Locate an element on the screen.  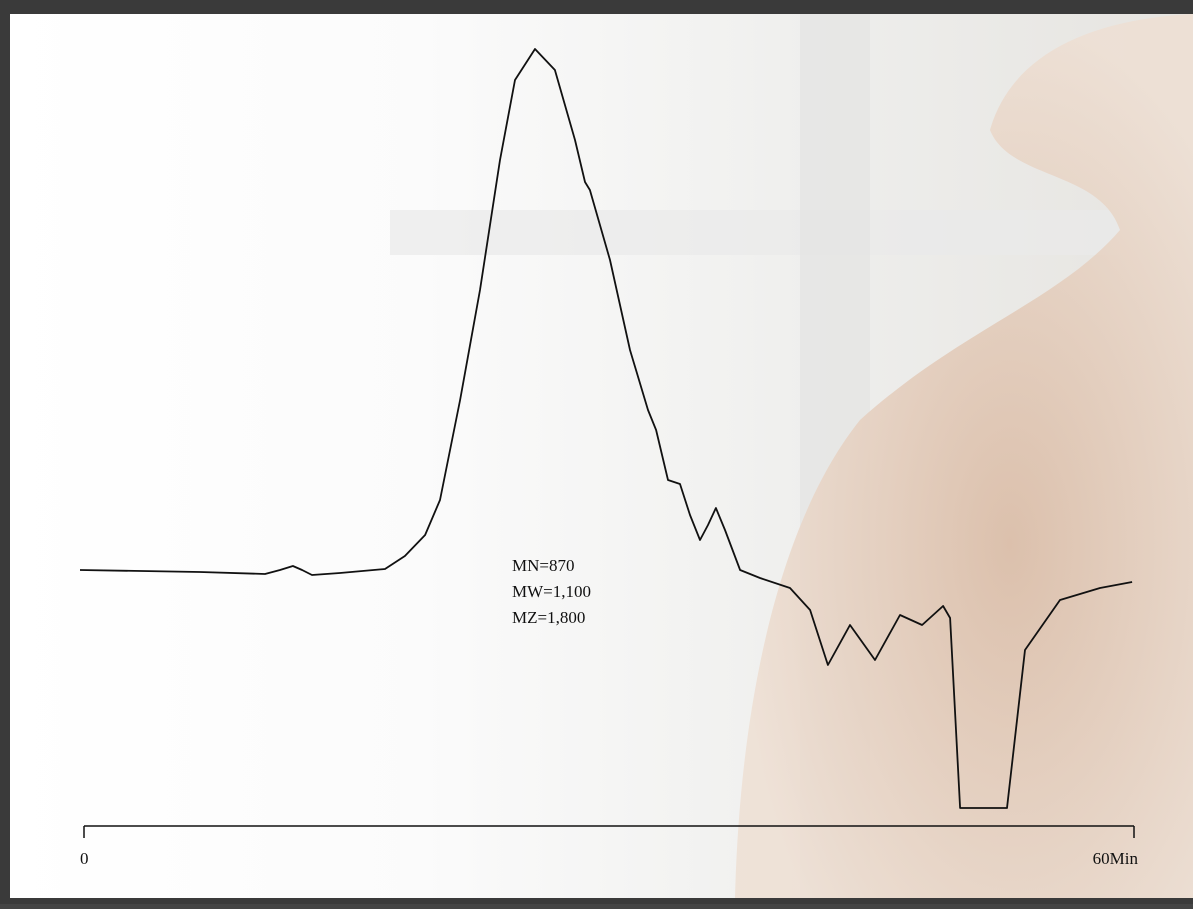
x-tick-label: 0 is located at coordinates (84, 858).